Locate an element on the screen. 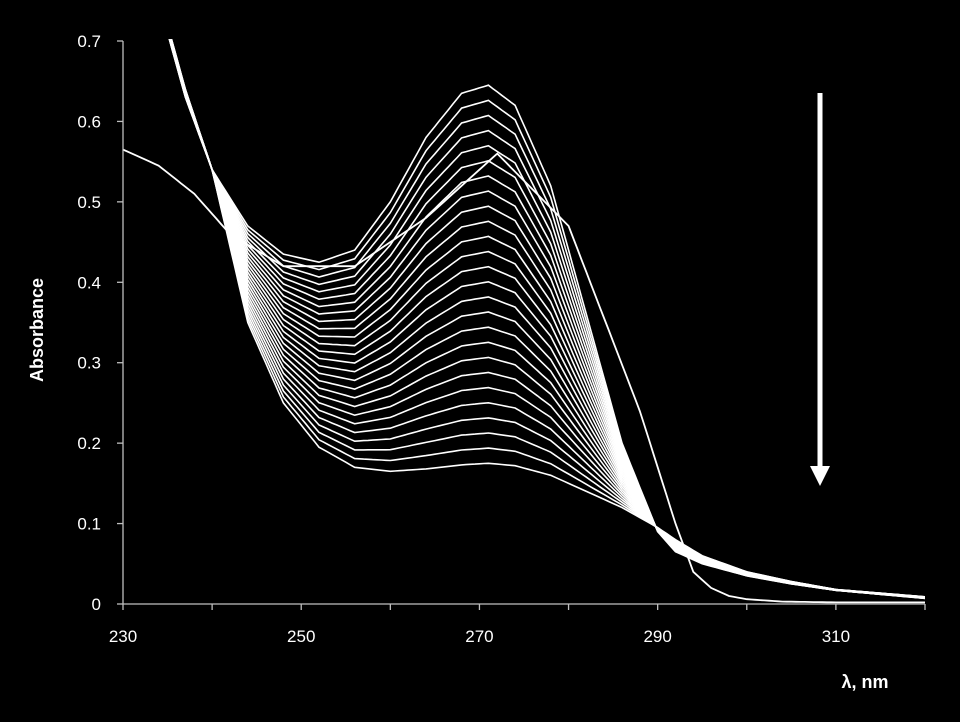 This screenshot has height=722, width=960. y-tick-label: 0.1 is located at coordinates (89, 524).